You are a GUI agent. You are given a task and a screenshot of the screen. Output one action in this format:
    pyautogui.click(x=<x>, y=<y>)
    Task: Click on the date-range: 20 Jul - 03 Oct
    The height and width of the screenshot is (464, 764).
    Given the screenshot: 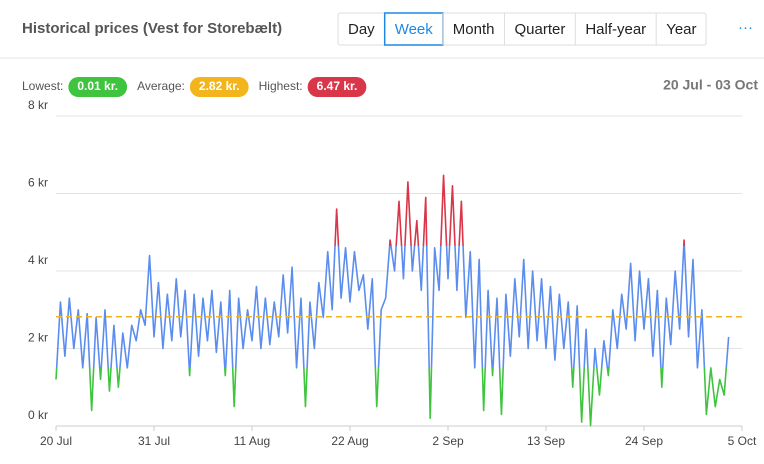 What is the action you would take?
    pyautogui.click(x=710, y=85)
    